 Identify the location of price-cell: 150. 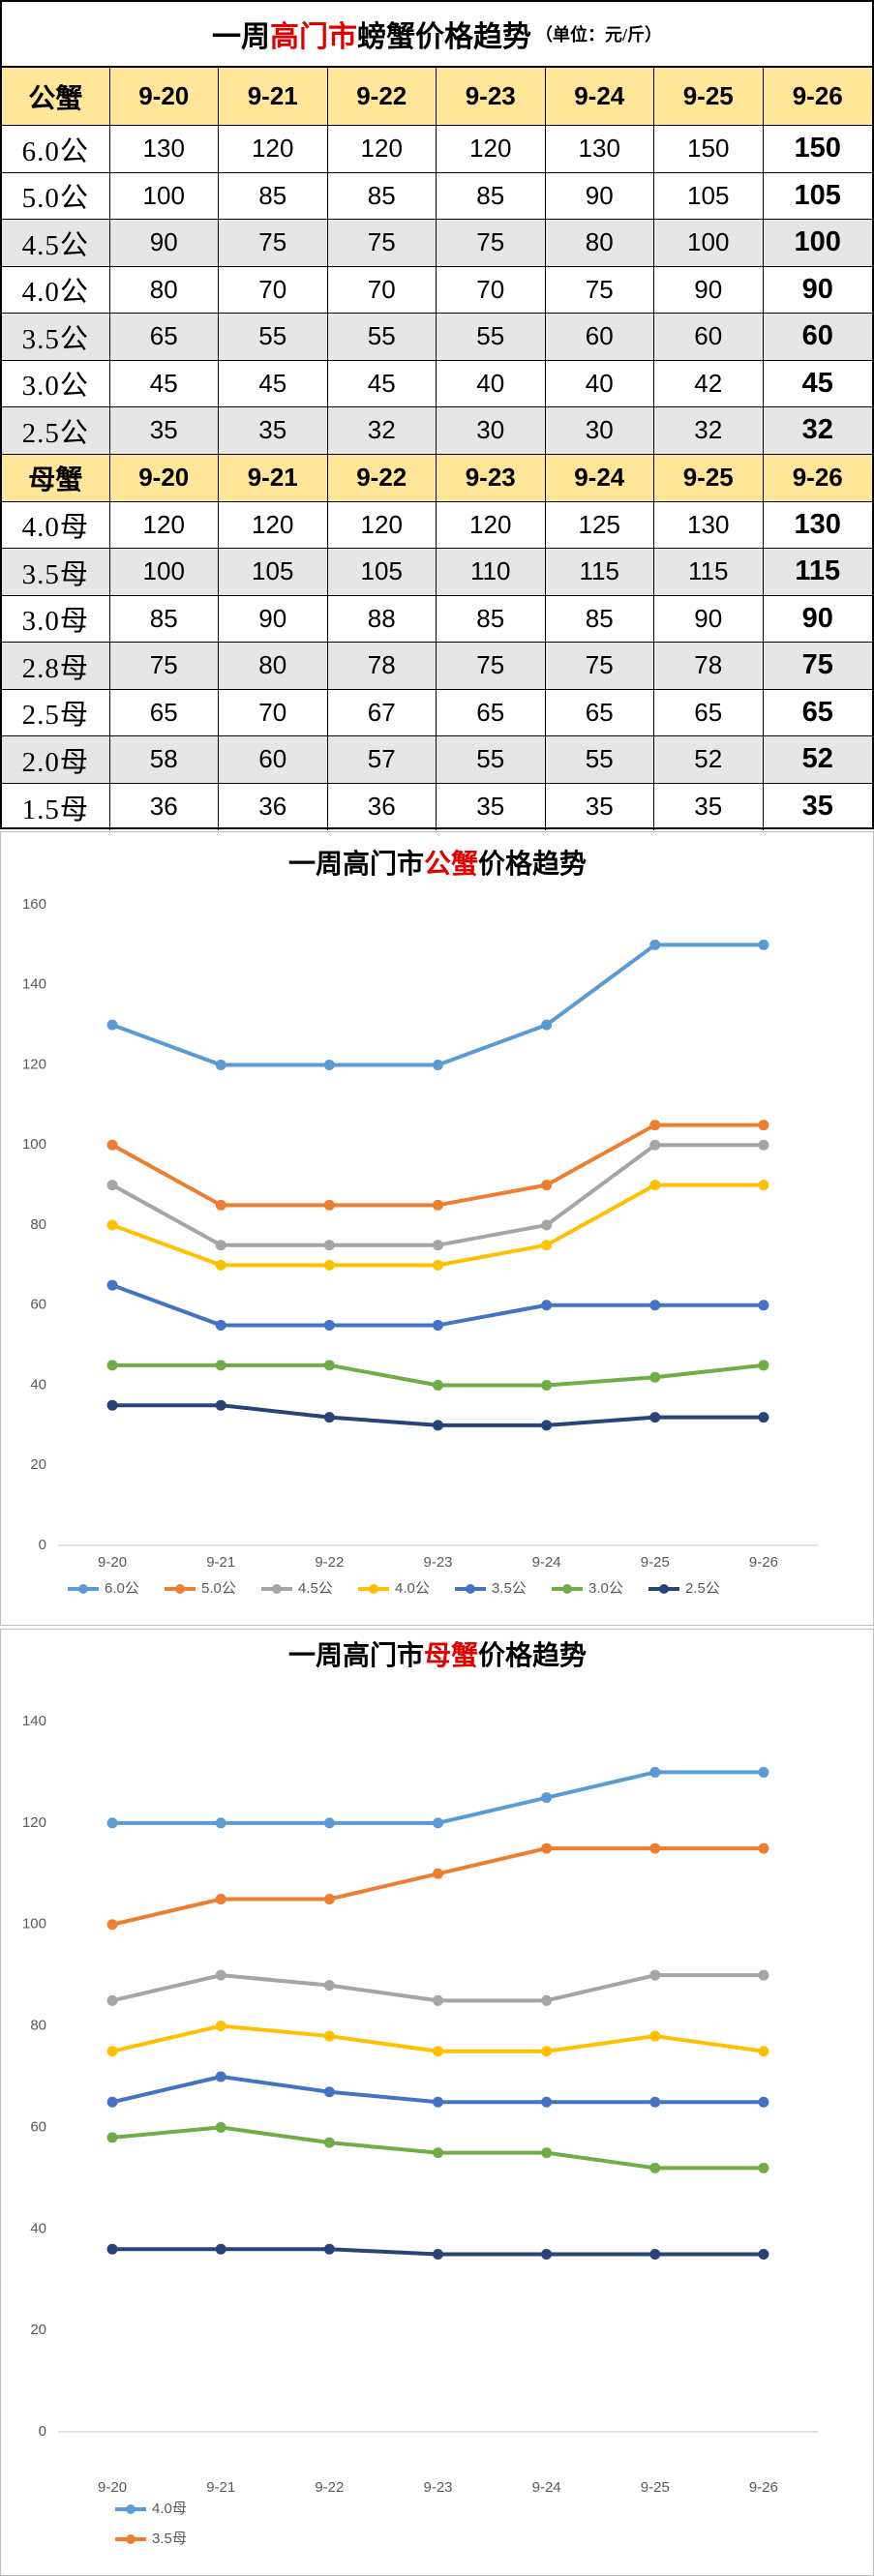
(709, 149).